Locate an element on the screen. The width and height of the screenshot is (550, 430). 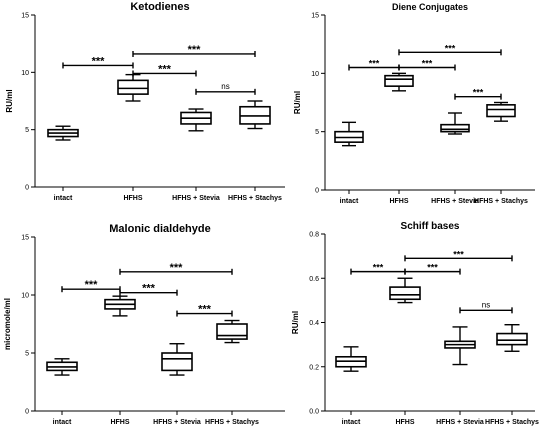
chart-title: Ketodienes is located at coordinates (159, 7).